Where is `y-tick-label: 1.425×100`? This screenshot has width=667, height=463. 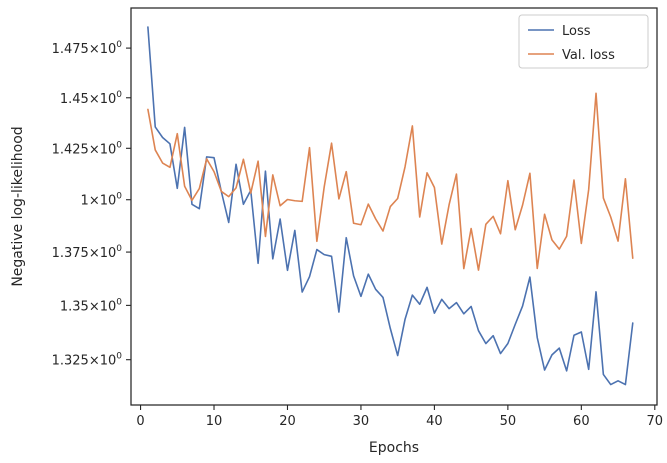 y-tick-label: 1.425×100 is located at coordinates (87, 148).